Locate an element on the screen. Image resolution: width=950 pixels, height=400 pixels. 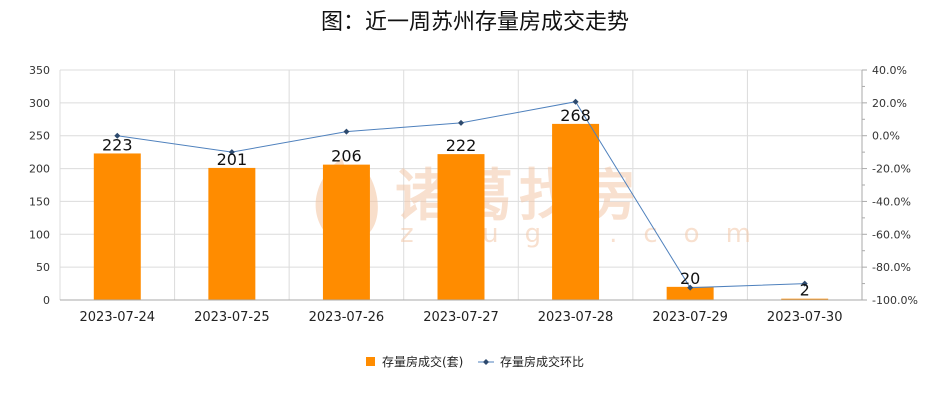
bar-value-label: 268 is located at coordinates (575, 115).